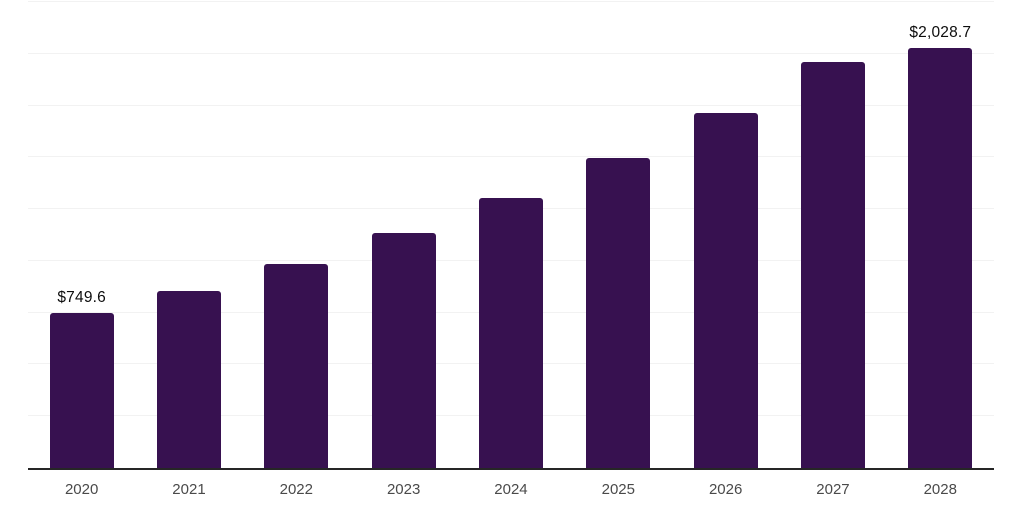 This screenshot has width=1024, height=512. What do you see at coordinates (618, 489) in the screenshot?
I see `x-tick-label-2025: 2025` at bounding box center [618, 489].